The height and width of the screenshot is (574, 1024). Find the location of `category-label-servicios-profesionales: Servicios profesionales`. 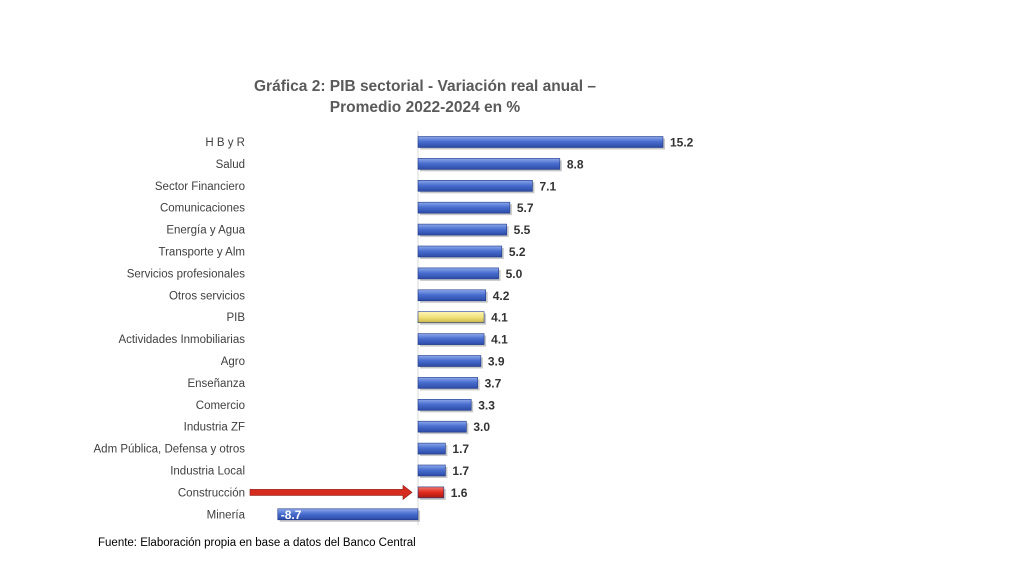

category-label-servicios-profesionales: Servicios profesionales is located at coordinates (186, 274).